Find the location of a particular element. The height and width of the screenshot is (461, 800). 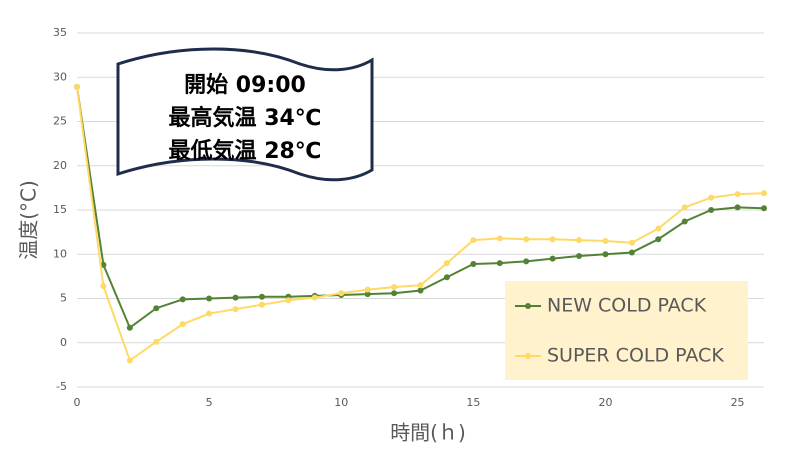

legend-label: NEW COLD PACK is located at coordinates (627, 306).